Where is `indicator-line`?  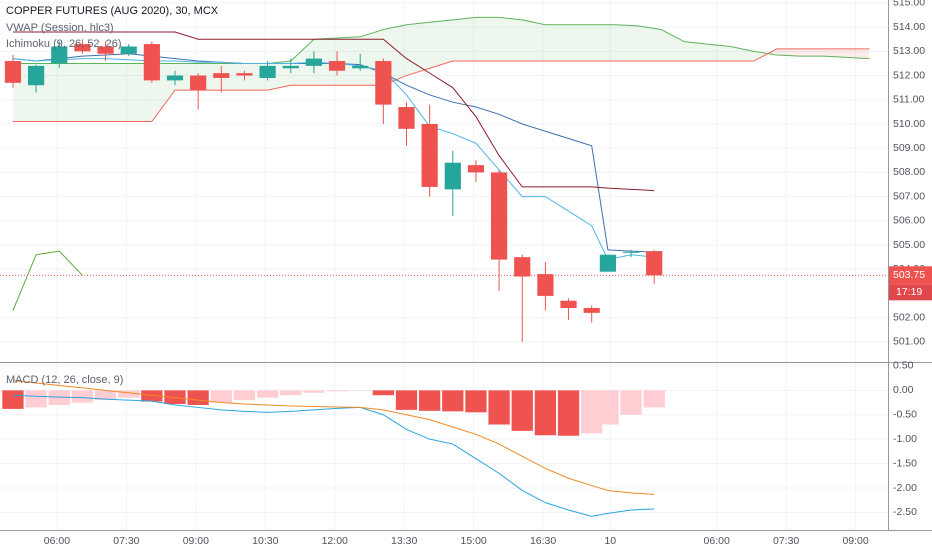 indicator-line is located at coordinates (47, 280).